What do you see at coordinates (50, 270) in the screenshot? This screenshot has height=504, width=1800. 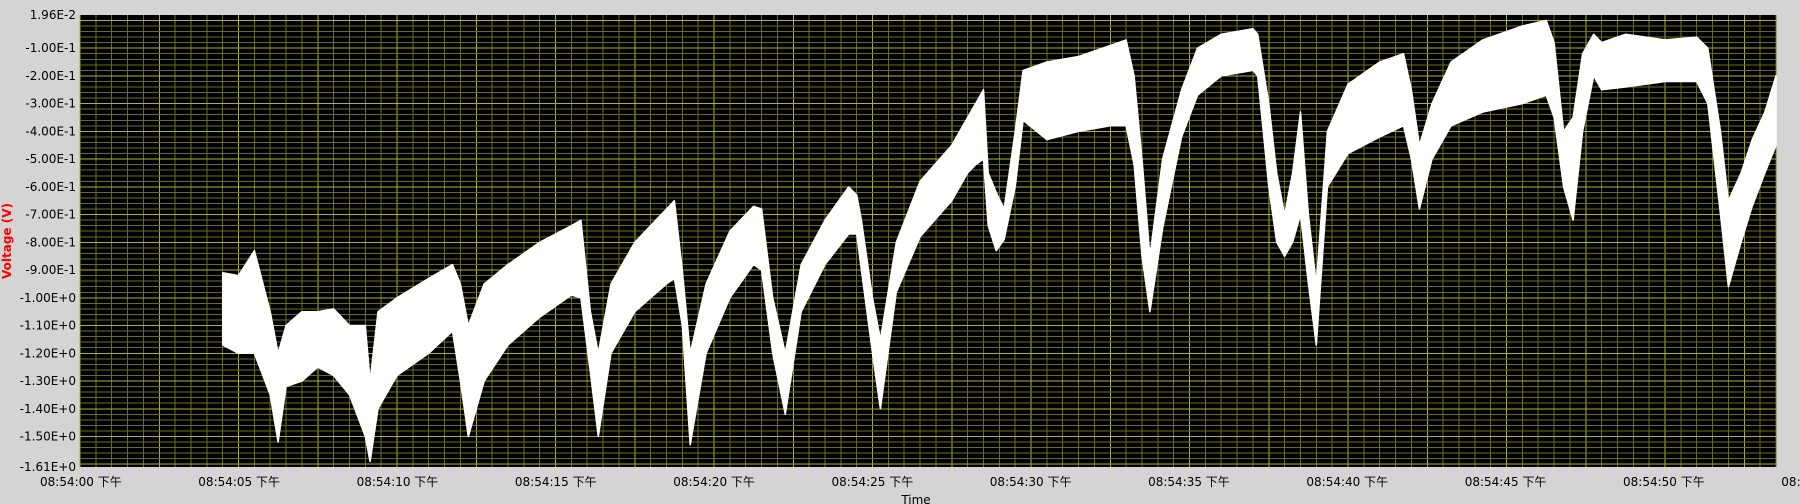 I see `y-tick-label: -9.00E-1` at bounding box center [50, 270].